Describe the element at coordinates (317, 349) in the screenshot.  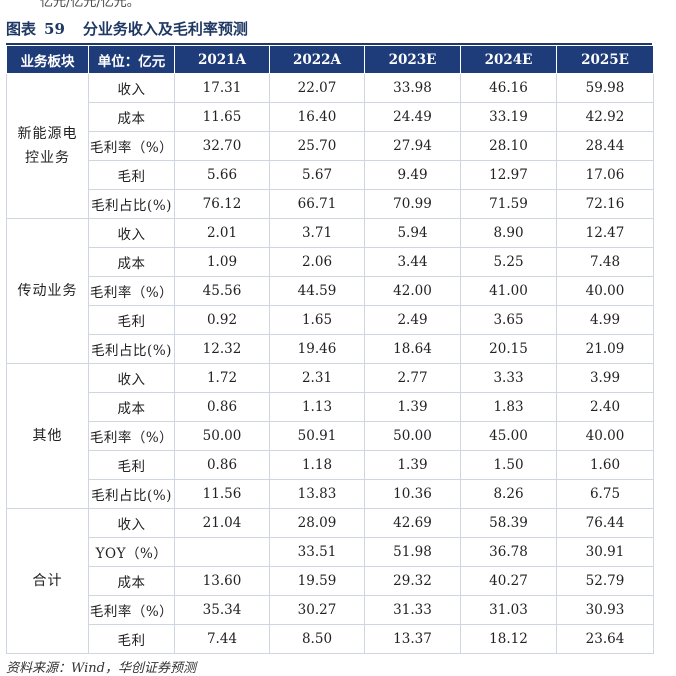
I see `value-cell: 19.46` at that location.